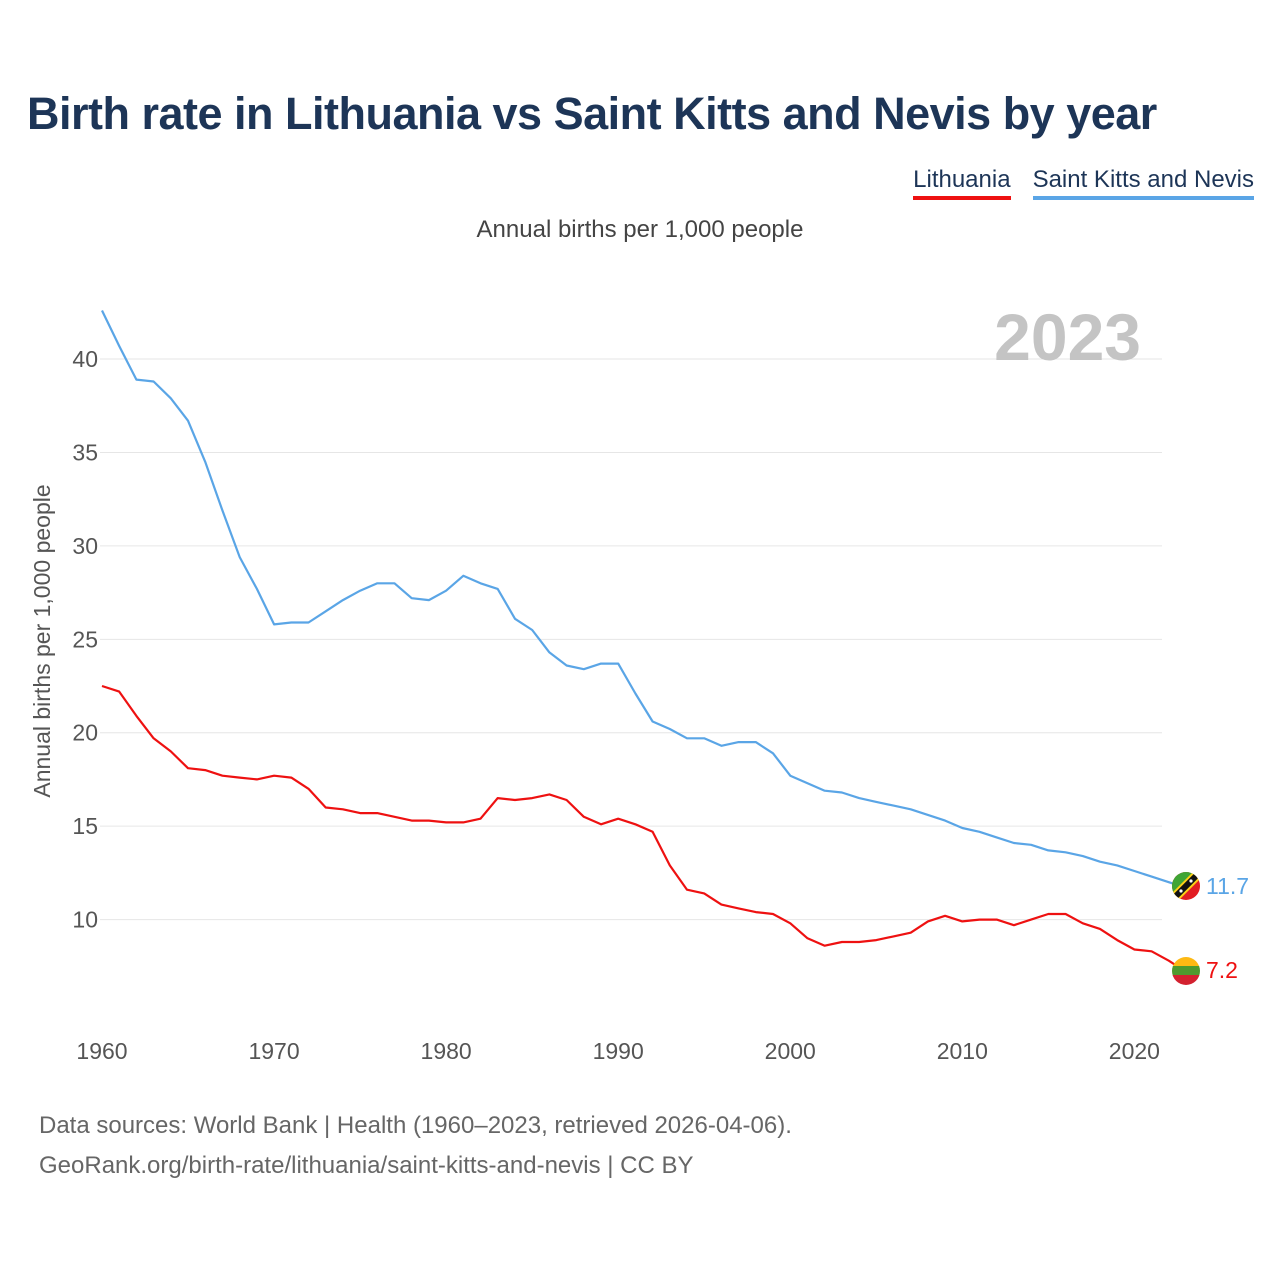  Describe the element at coordinates (1067, 337) in the screenshot. I see `current-year-label: 2023` at that location.